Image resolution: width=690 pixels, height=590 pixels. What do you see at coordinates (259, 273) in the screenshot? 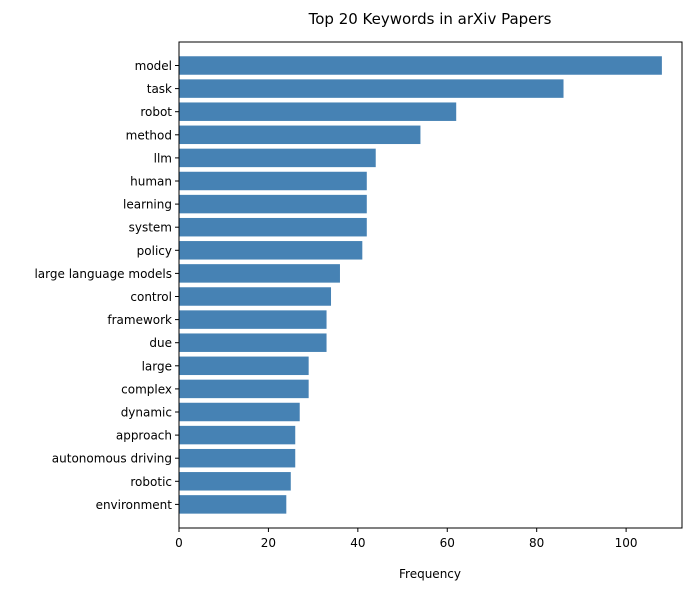
I see `bar-large-language-models` at bounding box center [259, 273].